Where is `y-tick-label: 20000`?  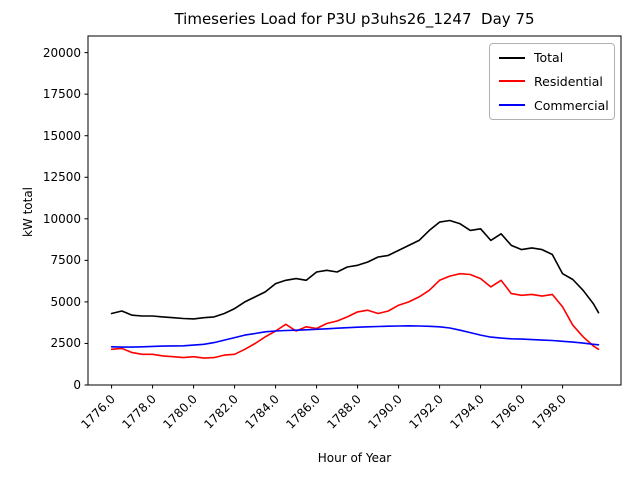 y-tick-label: 20000 is located at coordinates (61, 52).